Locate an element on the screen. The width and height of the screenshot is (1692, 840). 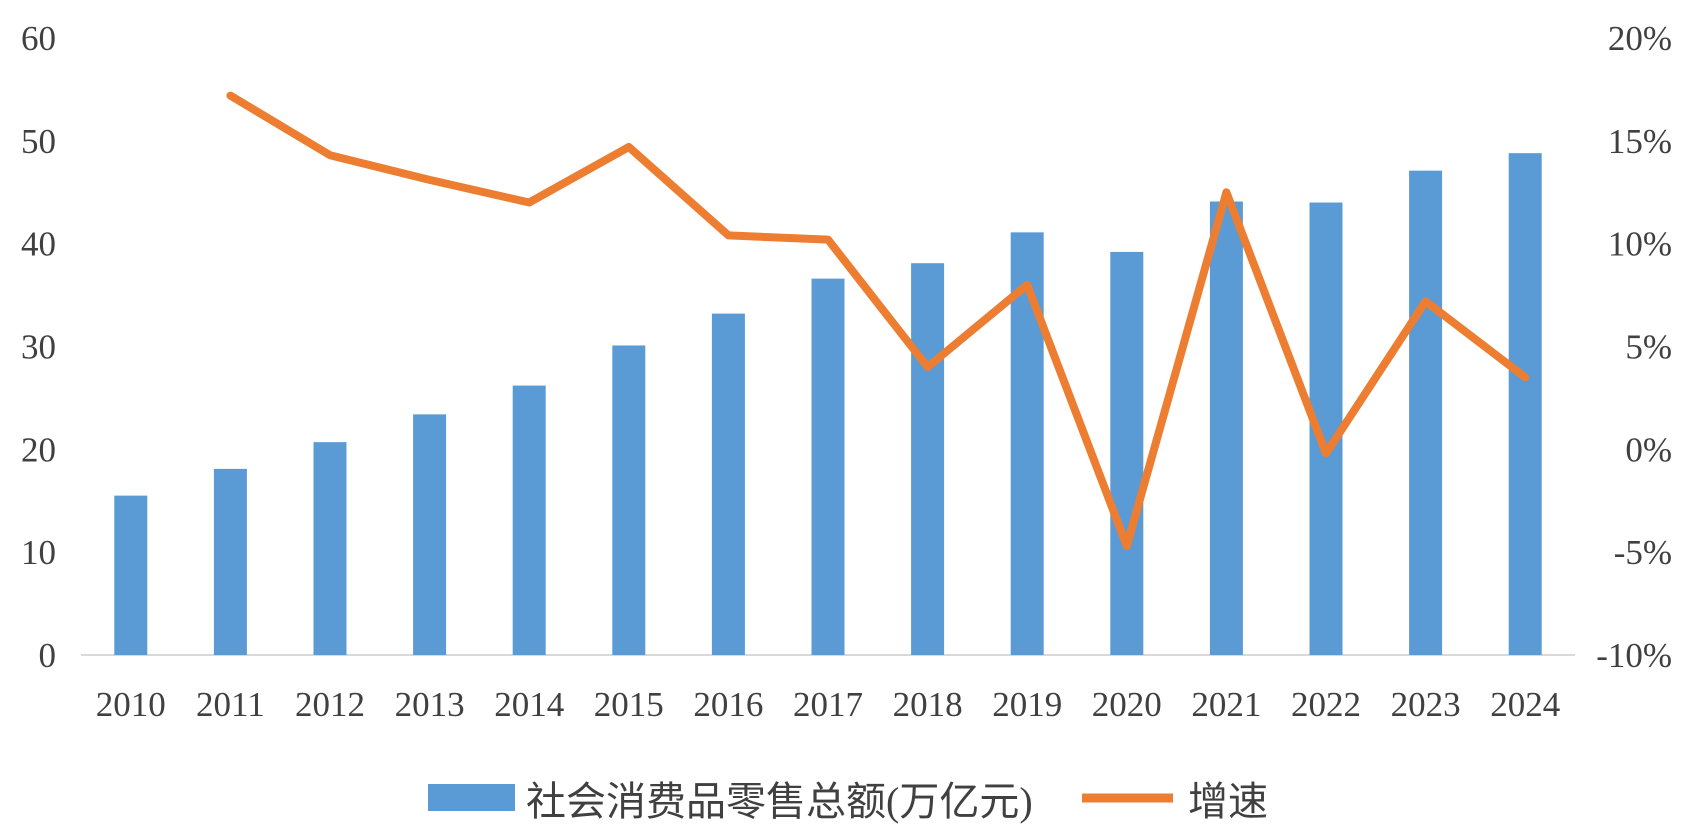
bar-2023 is located at coordinates (1426, 412).